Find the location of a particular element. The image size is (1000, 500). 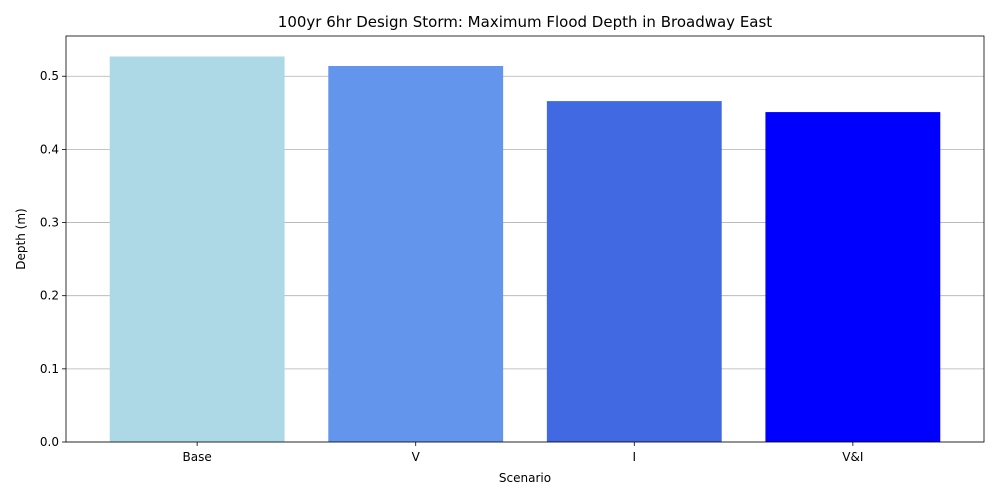

bar-v is located at coordinates (416, 253).